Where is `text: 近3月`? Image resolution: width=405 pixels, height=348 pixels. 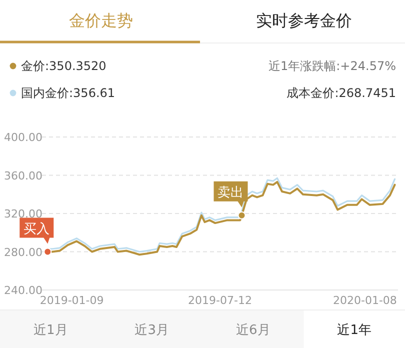 text: 近3月 is located at coordinates (152, 330).